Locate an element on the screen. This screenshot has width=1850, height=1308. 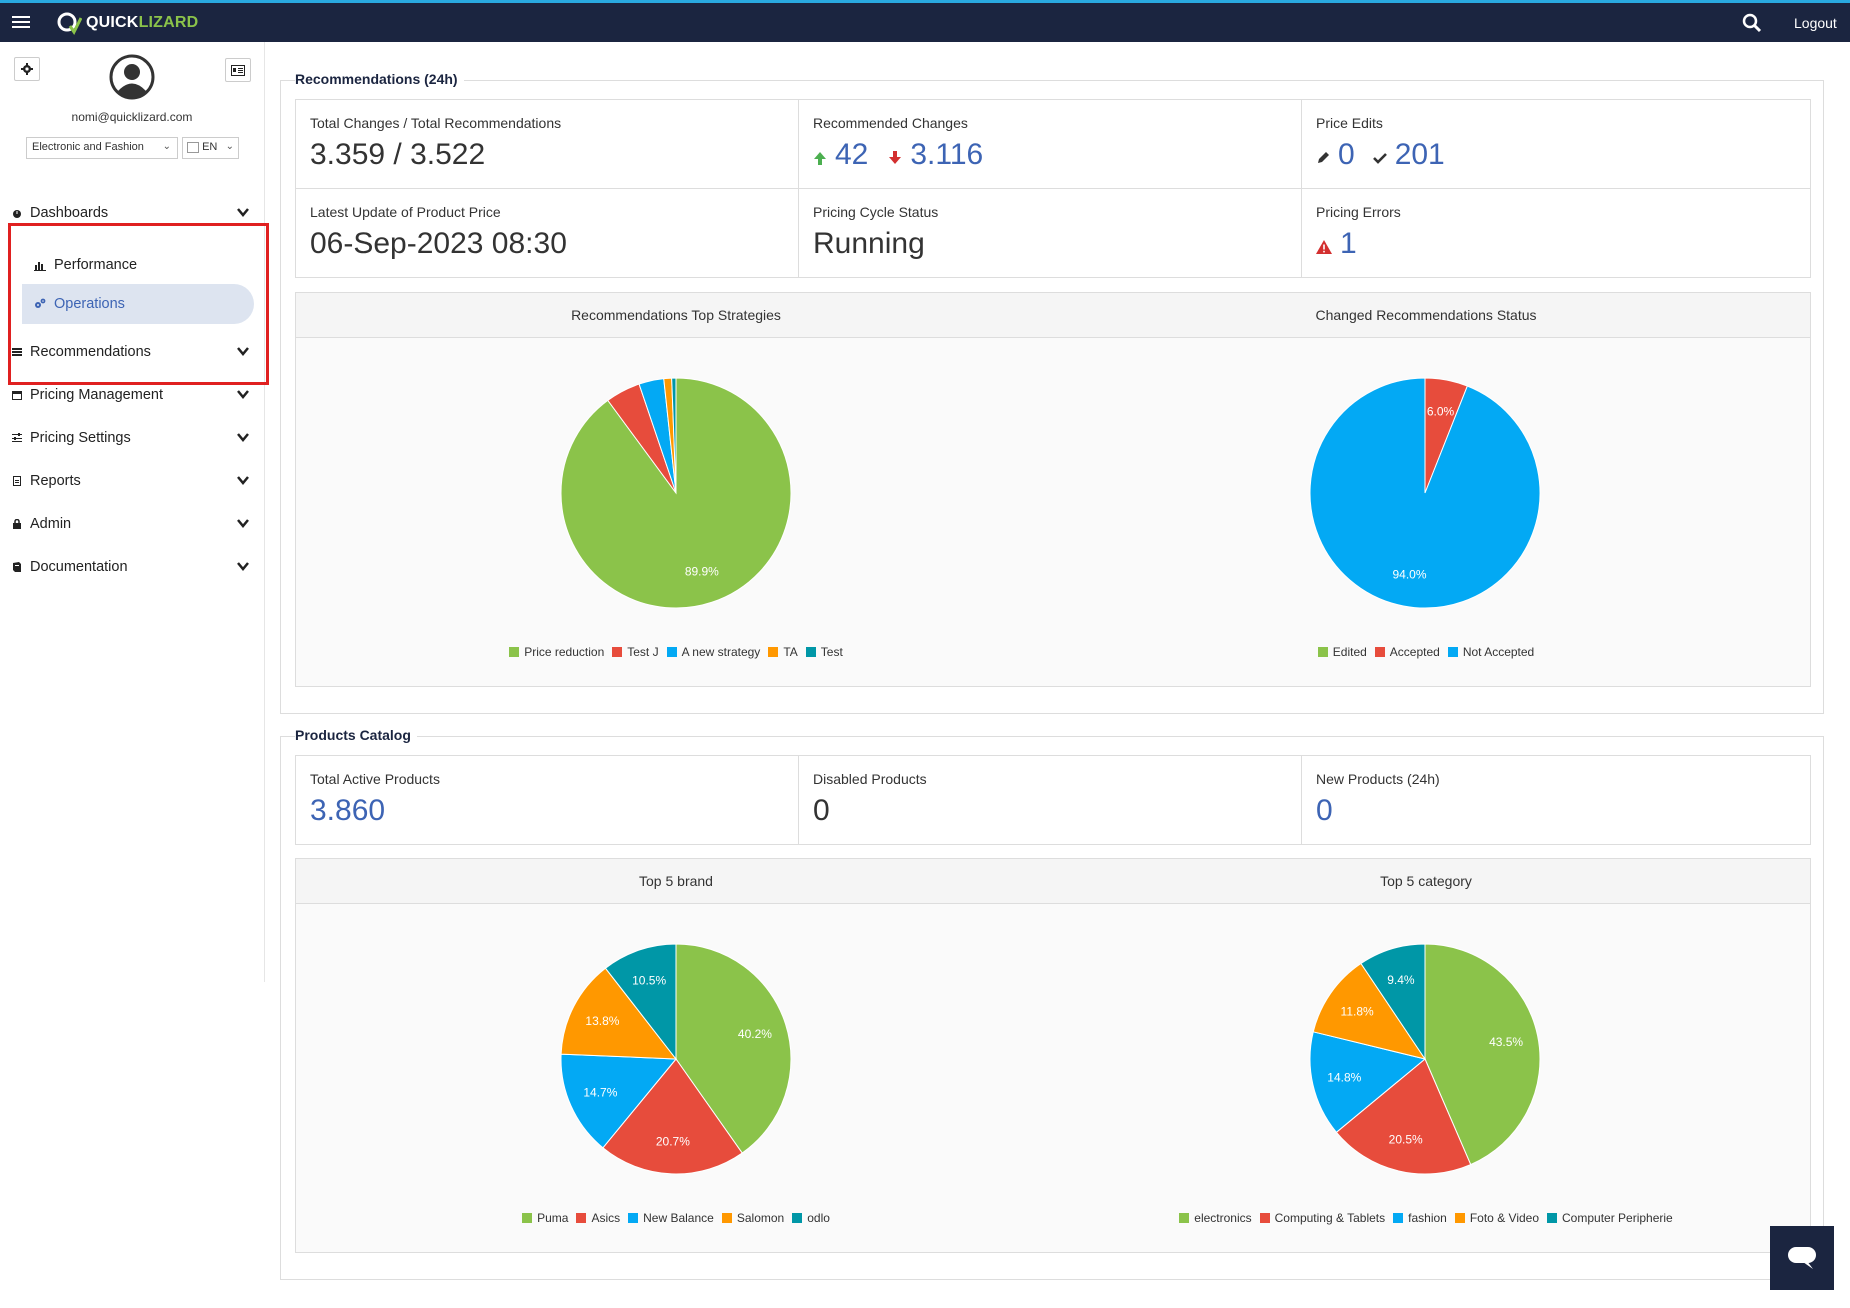
pie-slice-salomon is located at coordinates (619, 1013).